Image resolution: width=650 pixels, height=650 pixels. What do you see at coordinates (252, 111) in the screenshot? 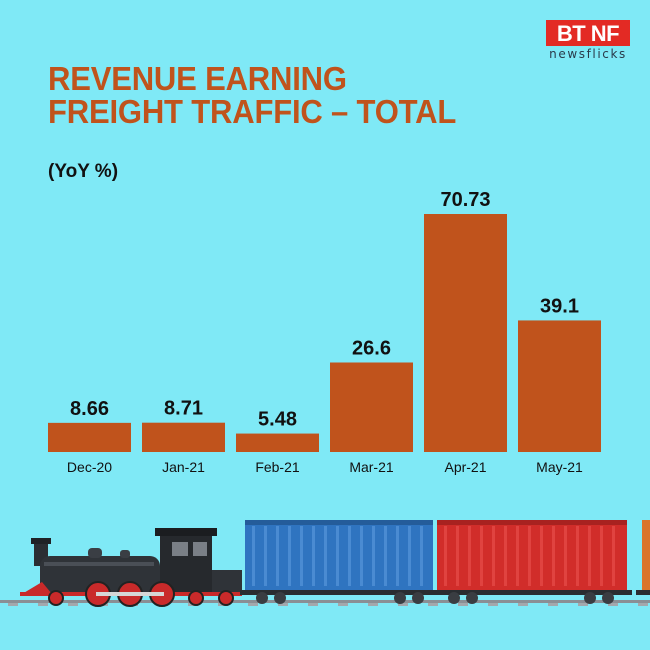
I see `chart-title-line-2: FREIGHT TRAFFIC – TOTAL` at bounding box center [252, 111].